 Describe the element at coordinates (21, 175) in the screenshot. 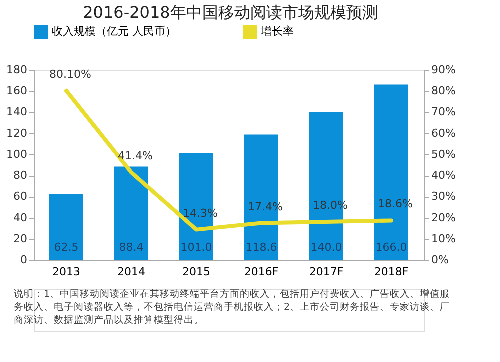

I see `y-tick-label: 80` at that location.